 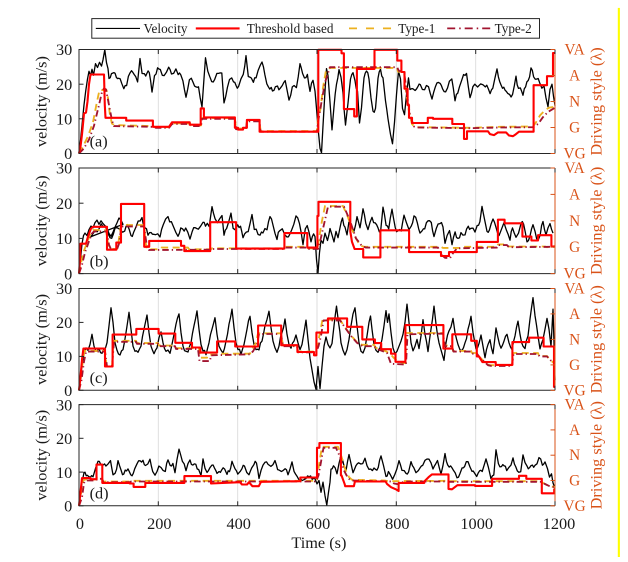 What do you see at coordinates (99, 260) in the screenshot?
I see `svg-text: (b)` at bounding box center [99, 260].